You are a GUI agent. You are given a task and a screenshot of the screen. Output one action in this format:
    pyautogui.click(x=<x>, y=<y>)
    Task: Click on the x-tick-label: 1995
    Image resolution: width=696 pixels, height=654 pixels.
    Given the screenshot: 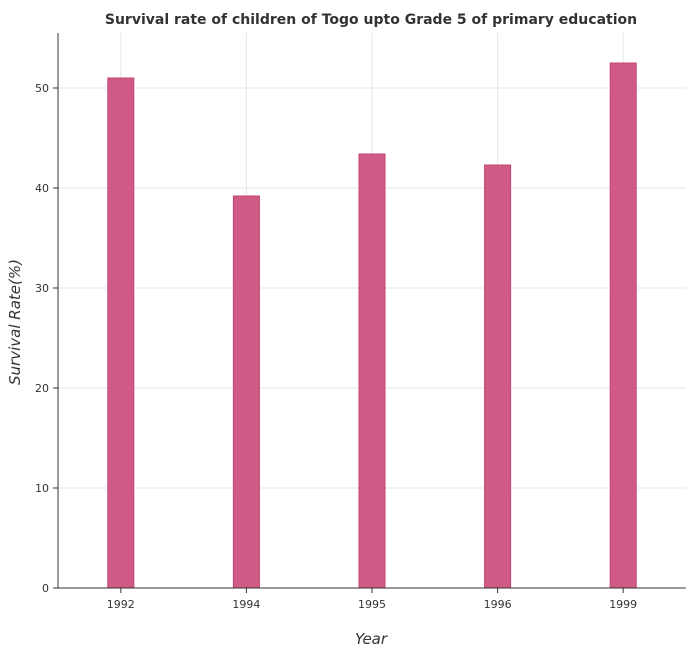 What is the action you would take?
    pyautogui.click(x=372, y=604)
    